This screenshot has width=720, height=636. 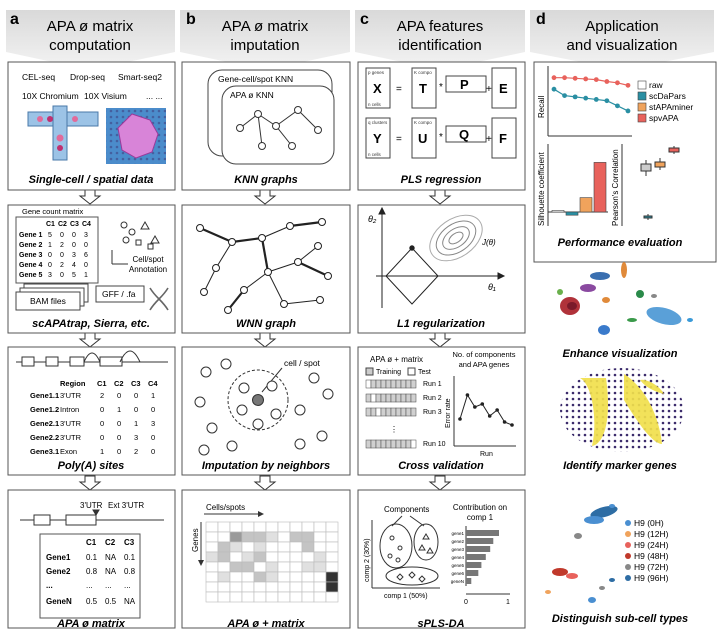 What do you see at coordinates (432, 412) in the screenshot?
I see `cv-run-3: Run 3` at bounding box center [432, 412].